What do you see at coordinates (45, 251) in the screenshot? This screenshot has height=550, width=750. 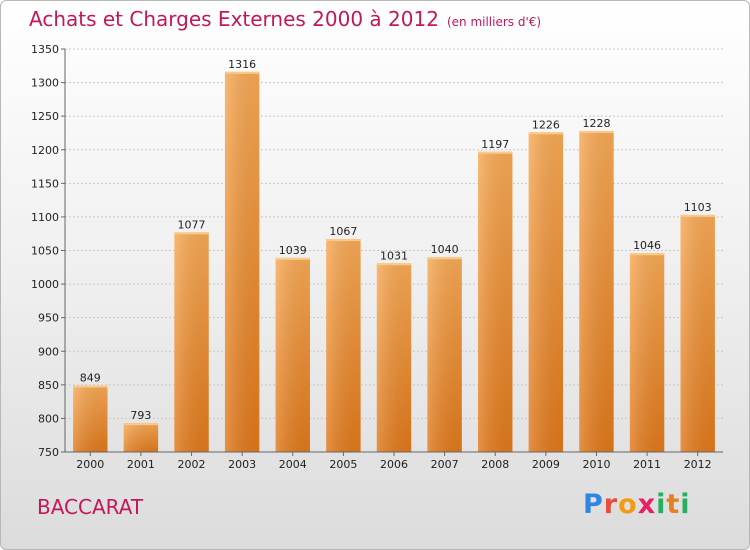 I see `y-tick-label: 1050` at bounding box center [45, 251].